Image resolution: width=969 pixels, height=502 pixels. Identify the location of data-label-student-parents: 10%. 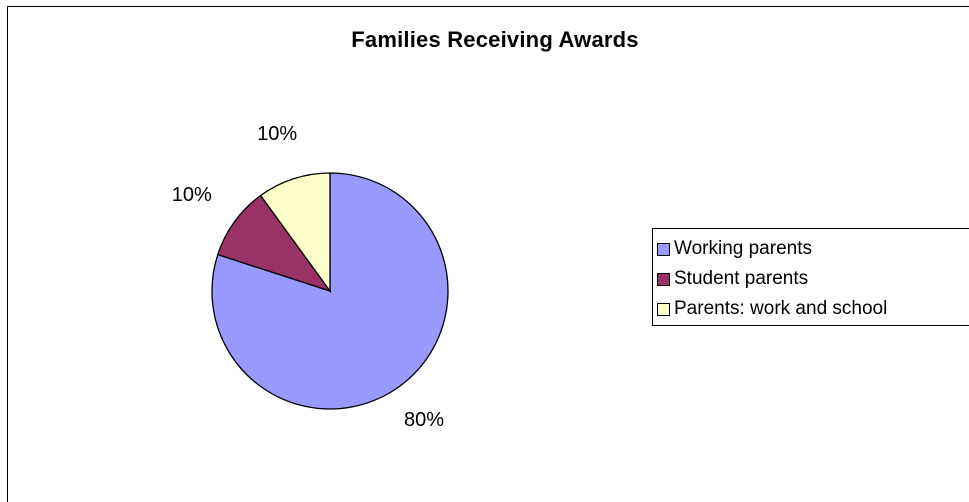
(191, 194).